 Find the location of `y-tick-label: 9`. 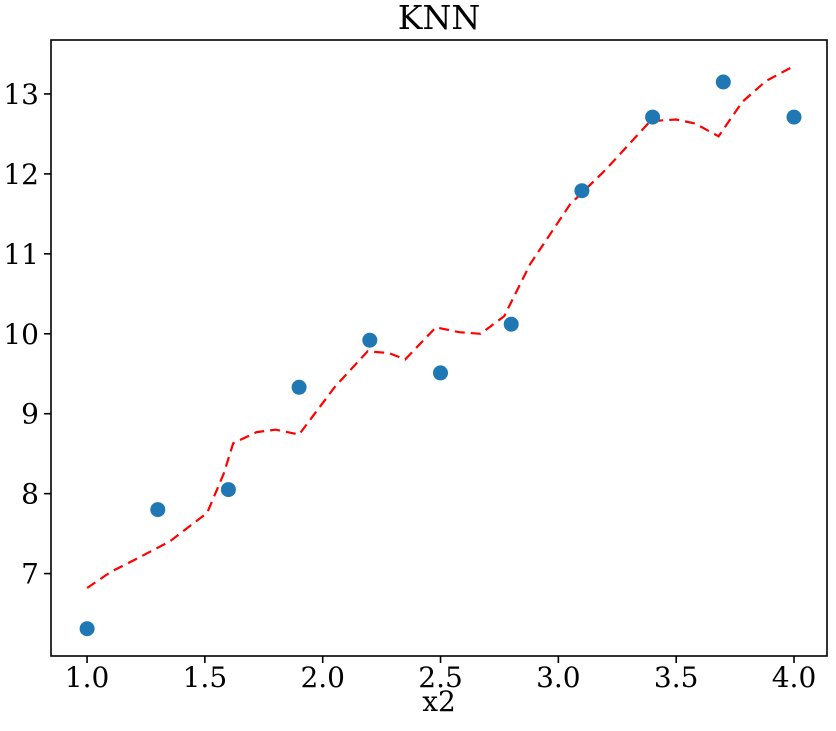

y-tick-label: 9 is located at coordinates (30, 414).